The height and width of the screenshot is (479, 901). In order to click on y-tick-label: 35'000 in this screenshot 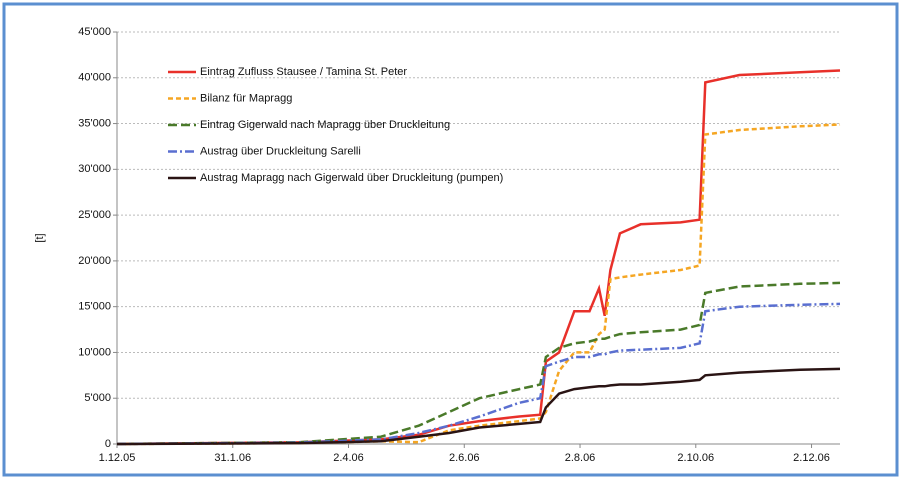, I will do `click(94, 123)`.